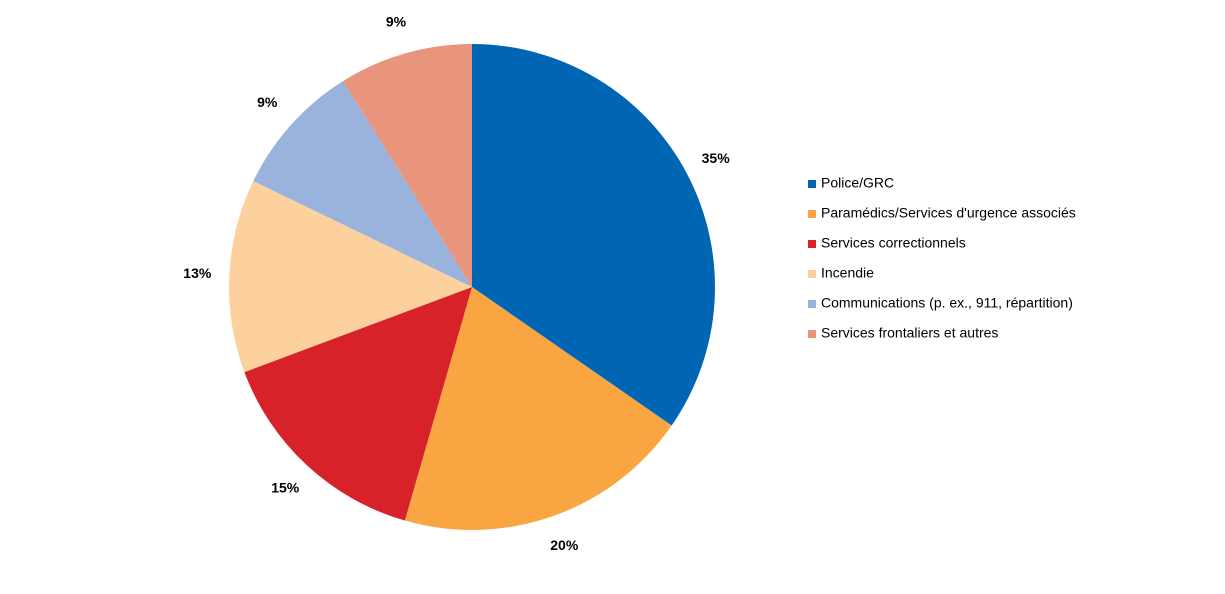 The image size is (1225, 594). Describe the element at coordinates (909, 333) in the screenshot. I see `legend-label: Services frontaliers et autres` at that location.